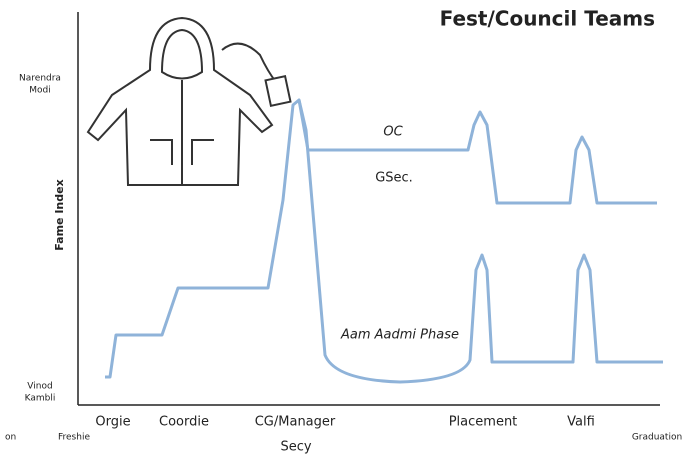 The image size is (697, 458). Describe the element at coordinates (40, 399) in the screenshot. I see `y-bottom-label: Kambli` at that location.